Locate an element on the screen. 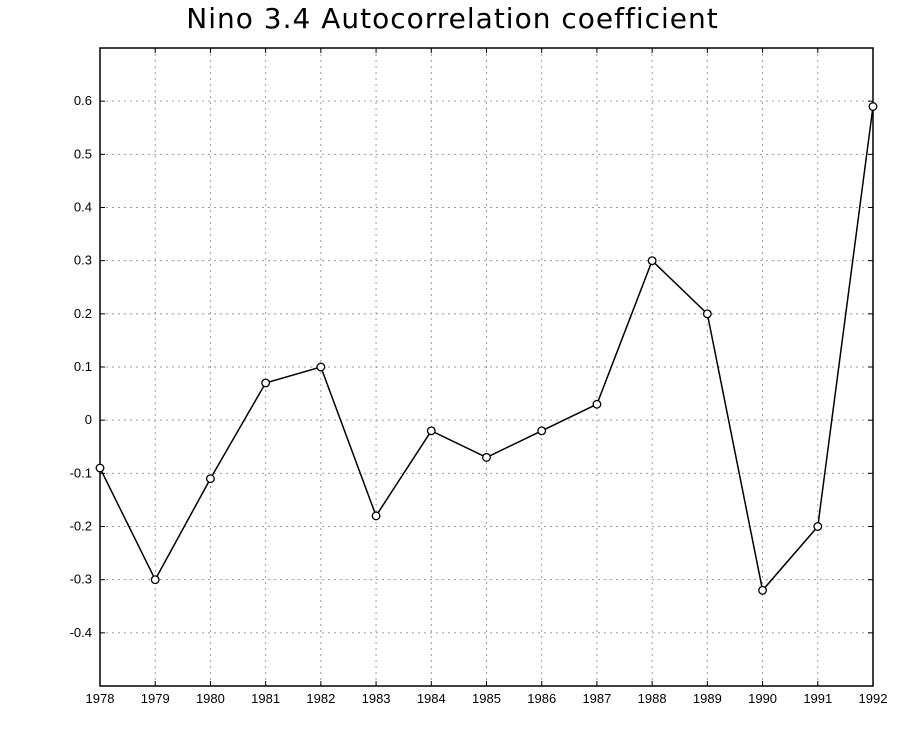 This screenshot has height=729, width=905. x-tick-label: 1992 is located at coordinates (873, 698).